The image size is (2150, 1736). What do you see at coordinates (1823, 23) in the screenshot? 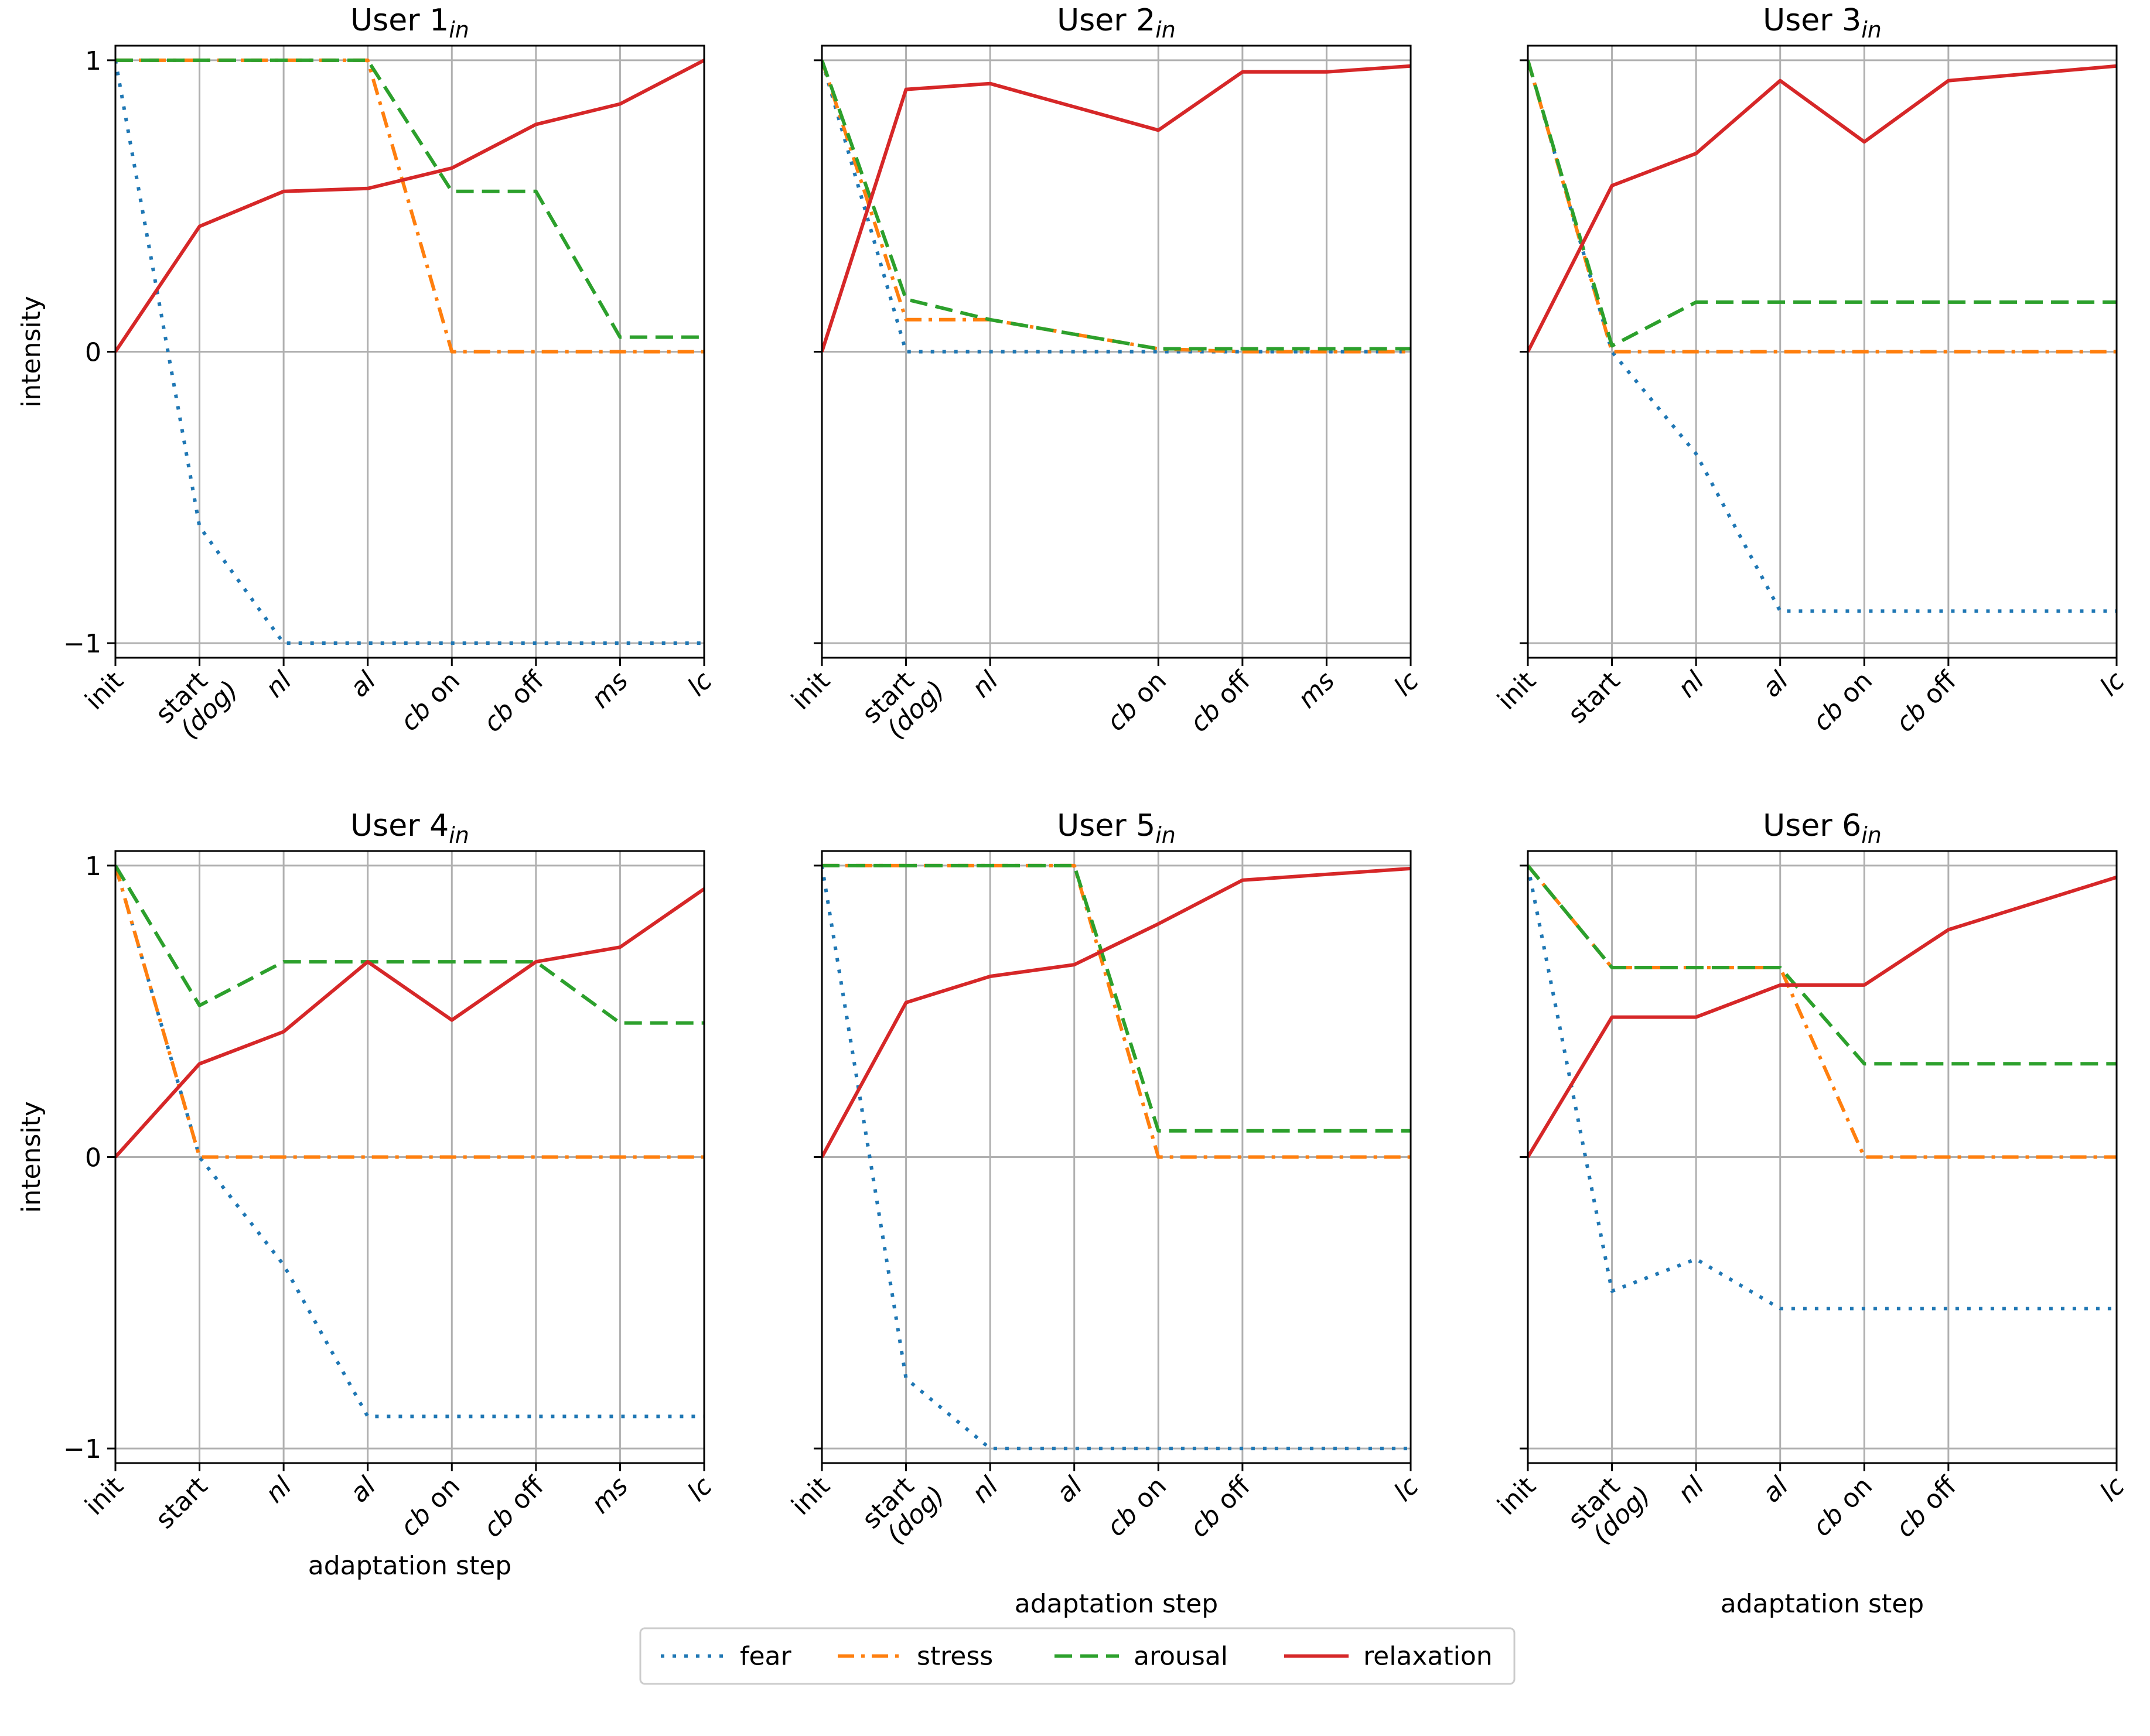
I see `subplot-title: User 3in` at bounding box center [1823, 23].